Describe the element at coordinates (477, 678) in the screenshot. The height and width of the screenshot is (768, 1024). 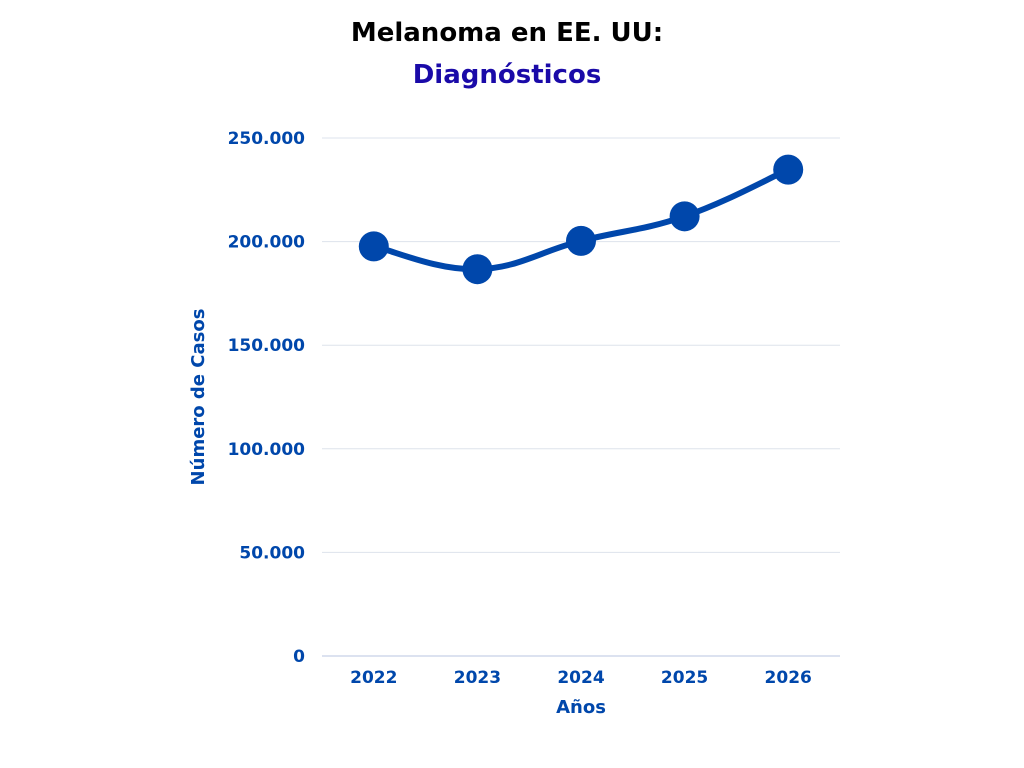
I see `x-tick-label: 2023` at that location.